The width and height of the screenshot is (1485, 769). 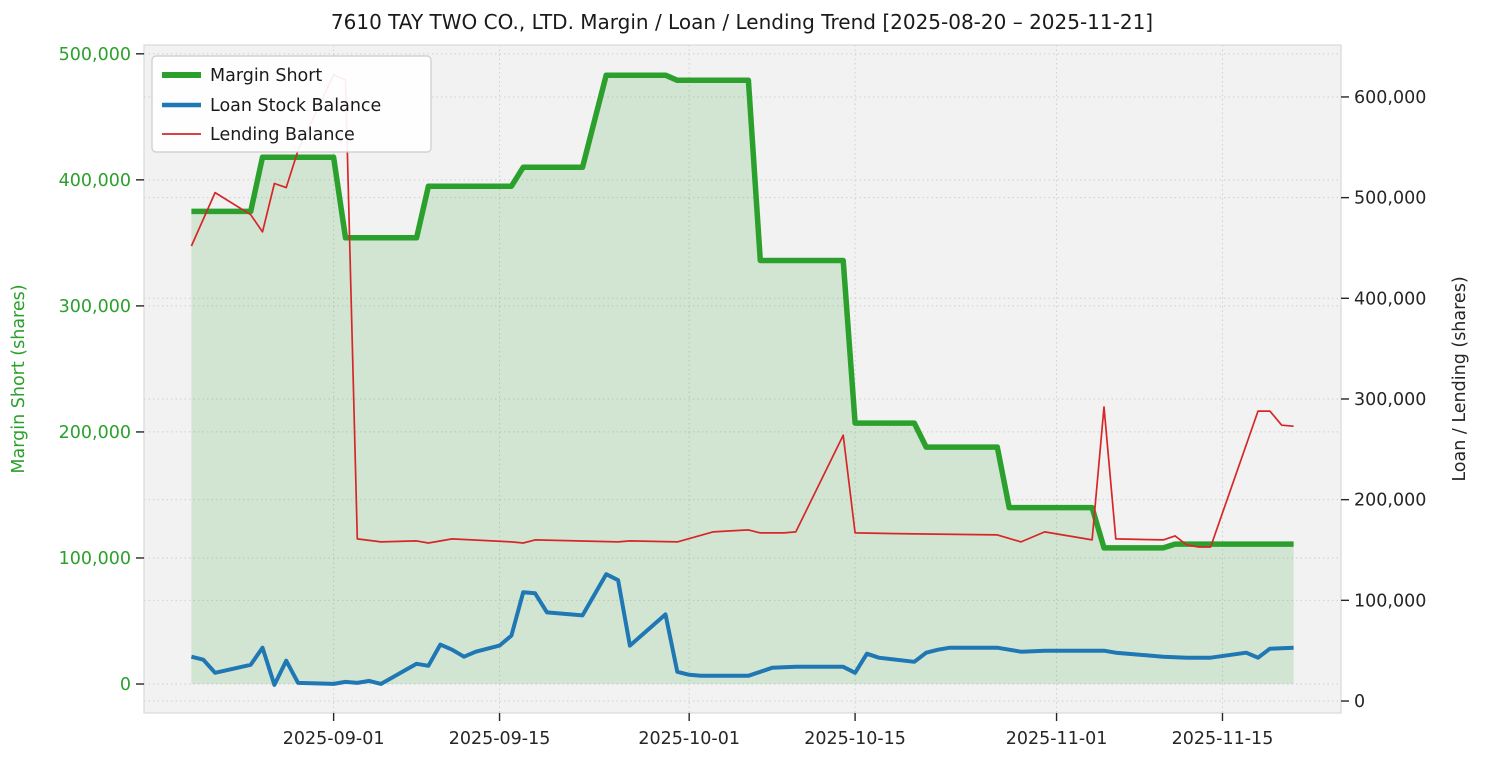 What do you see at coordinates (95, 181) in the screenshot?
I see `tick-label-left: 400,000` at bounding box center [95, 181].